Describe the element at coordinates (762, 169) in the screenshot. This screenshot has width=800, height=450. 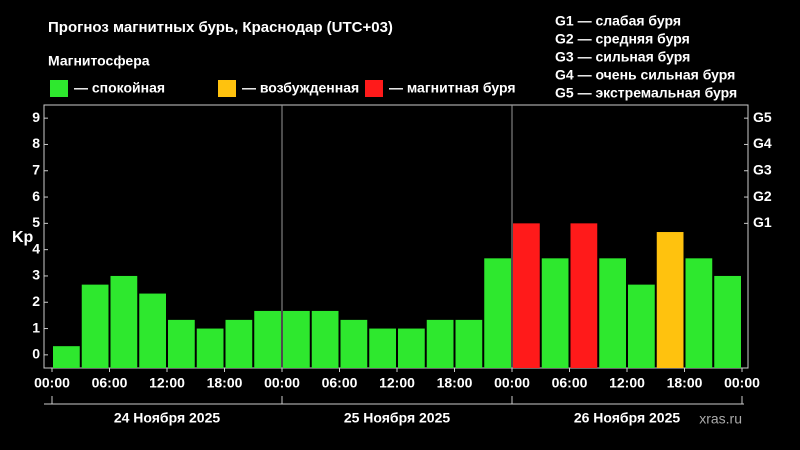
I see `y2-tick-label: G3` at that location.